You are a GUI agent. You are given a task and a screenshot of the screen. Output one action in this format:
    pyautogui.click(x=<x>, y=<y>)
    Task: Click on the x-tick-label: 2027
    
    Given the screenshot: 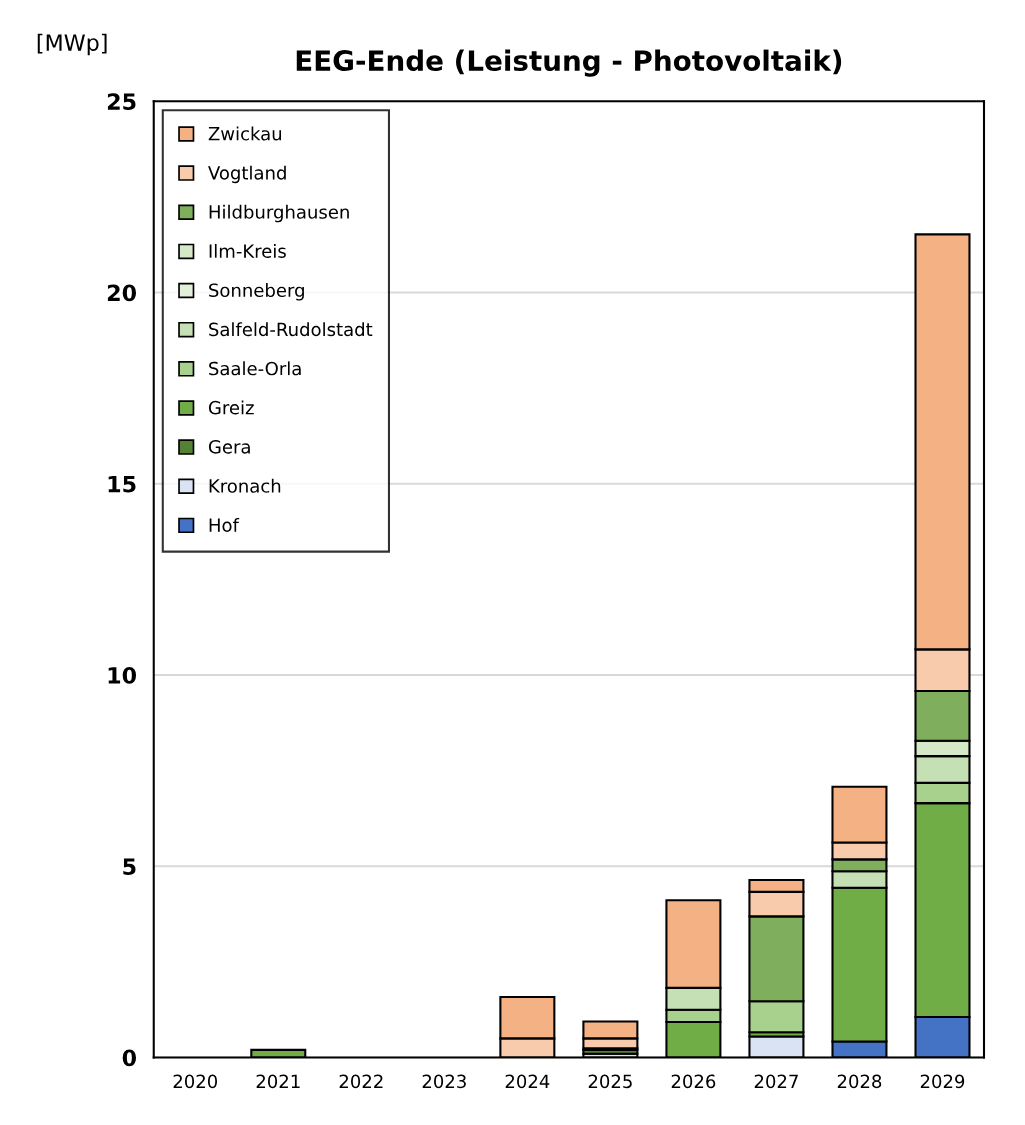 What is the action you would take?
    pyautogui.click(x=776, y=1081)
    